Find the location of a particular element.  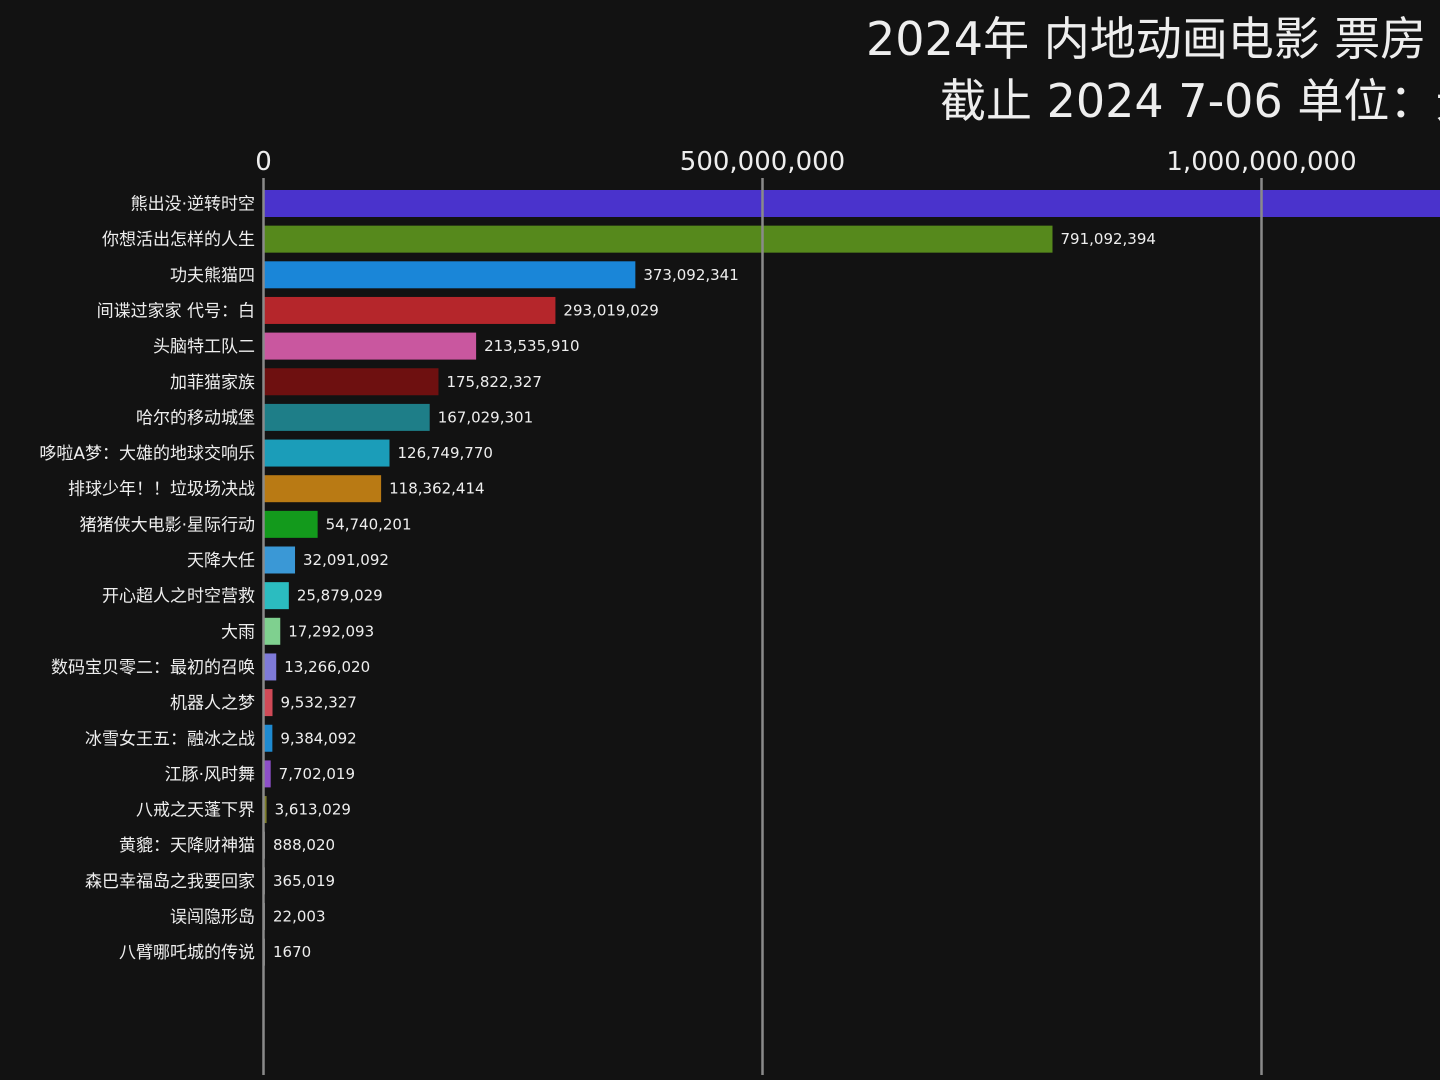

value-label: 9,384,092 is located at coordinates (318, 738).